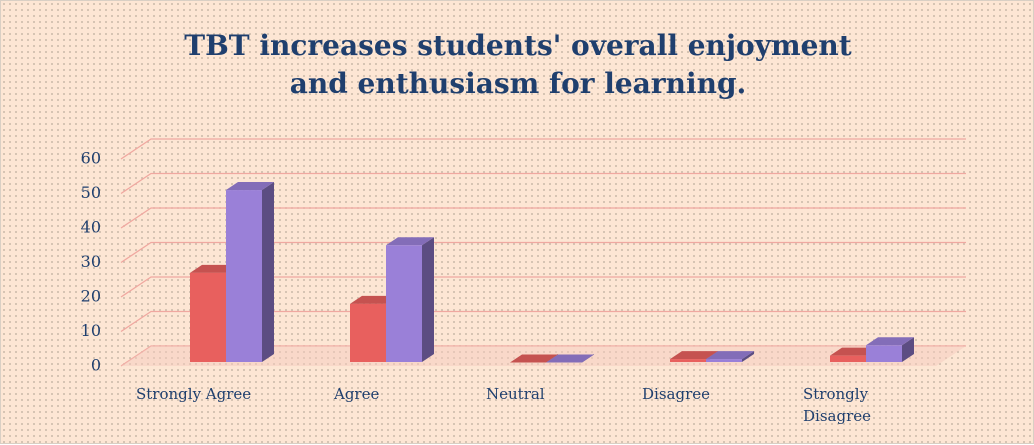 This screenshot has width=1034, height=445. I want to click on x-tick-label: Strongly Agree, so click(194, 394).